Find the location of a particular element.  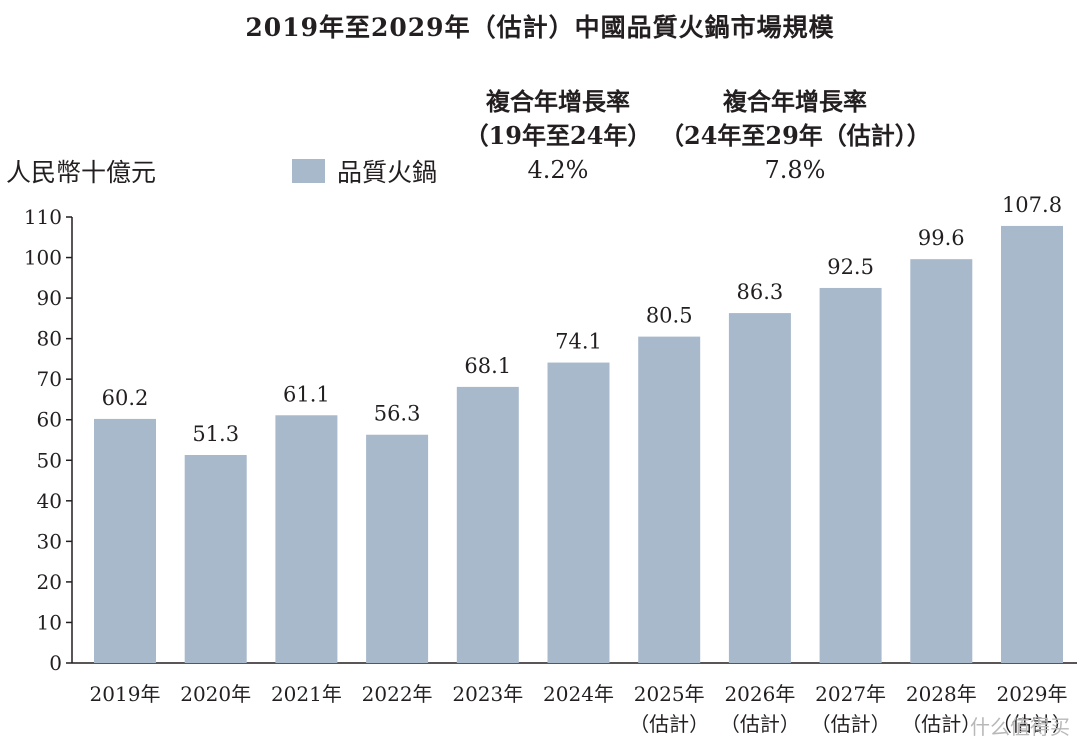

y-tick-label: 0 is located at coordinates (55, 663).